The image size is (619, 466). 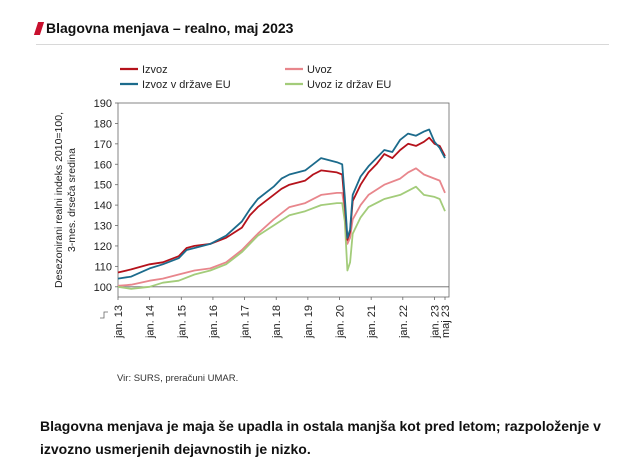 What do you see at coordinates (182, 322) in the screenshot?
I see `x-tick-label: jan. 15` at bounding box center [182, 322].